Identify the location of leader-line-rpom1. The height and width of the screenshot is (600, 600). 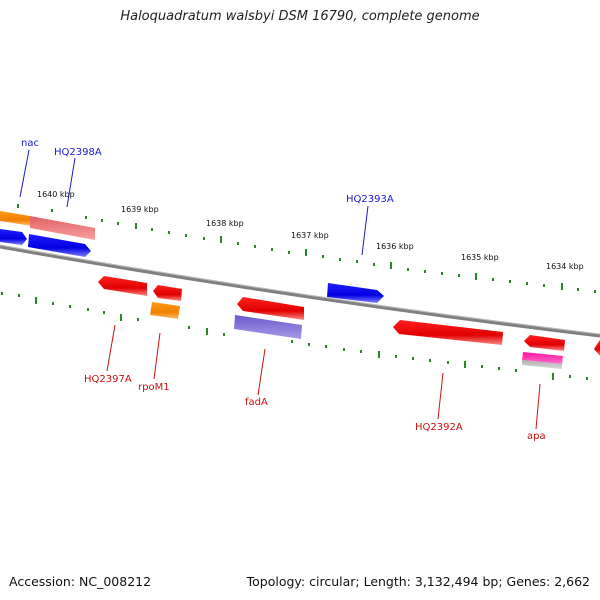
(157, 356).